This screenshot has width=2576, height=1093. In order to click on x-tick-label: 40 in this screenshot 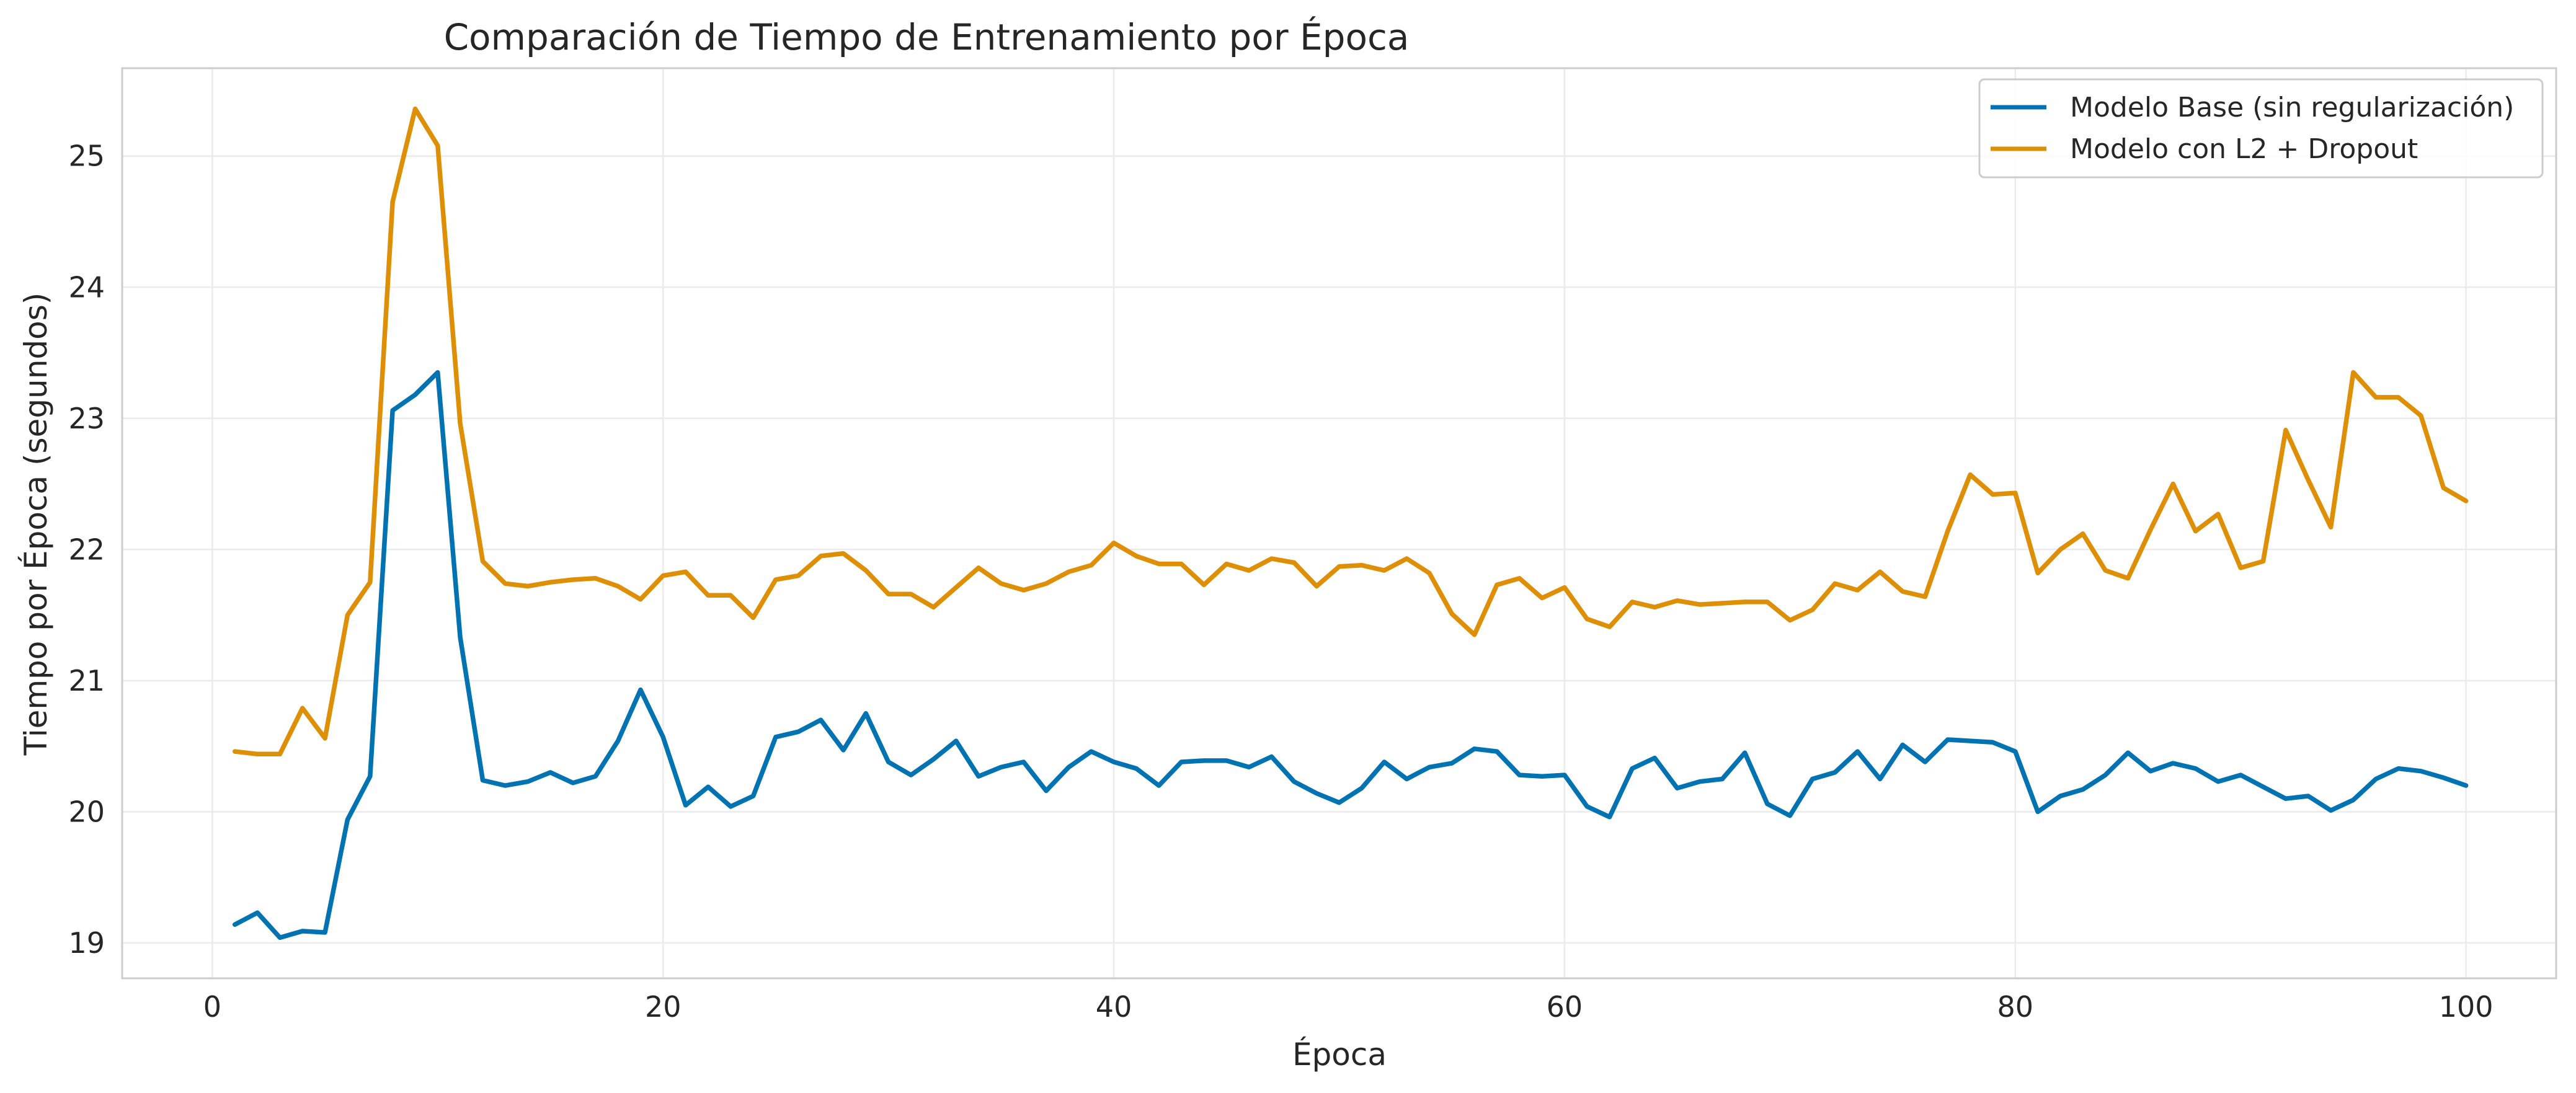, I will do `click(1114, 1007)`.